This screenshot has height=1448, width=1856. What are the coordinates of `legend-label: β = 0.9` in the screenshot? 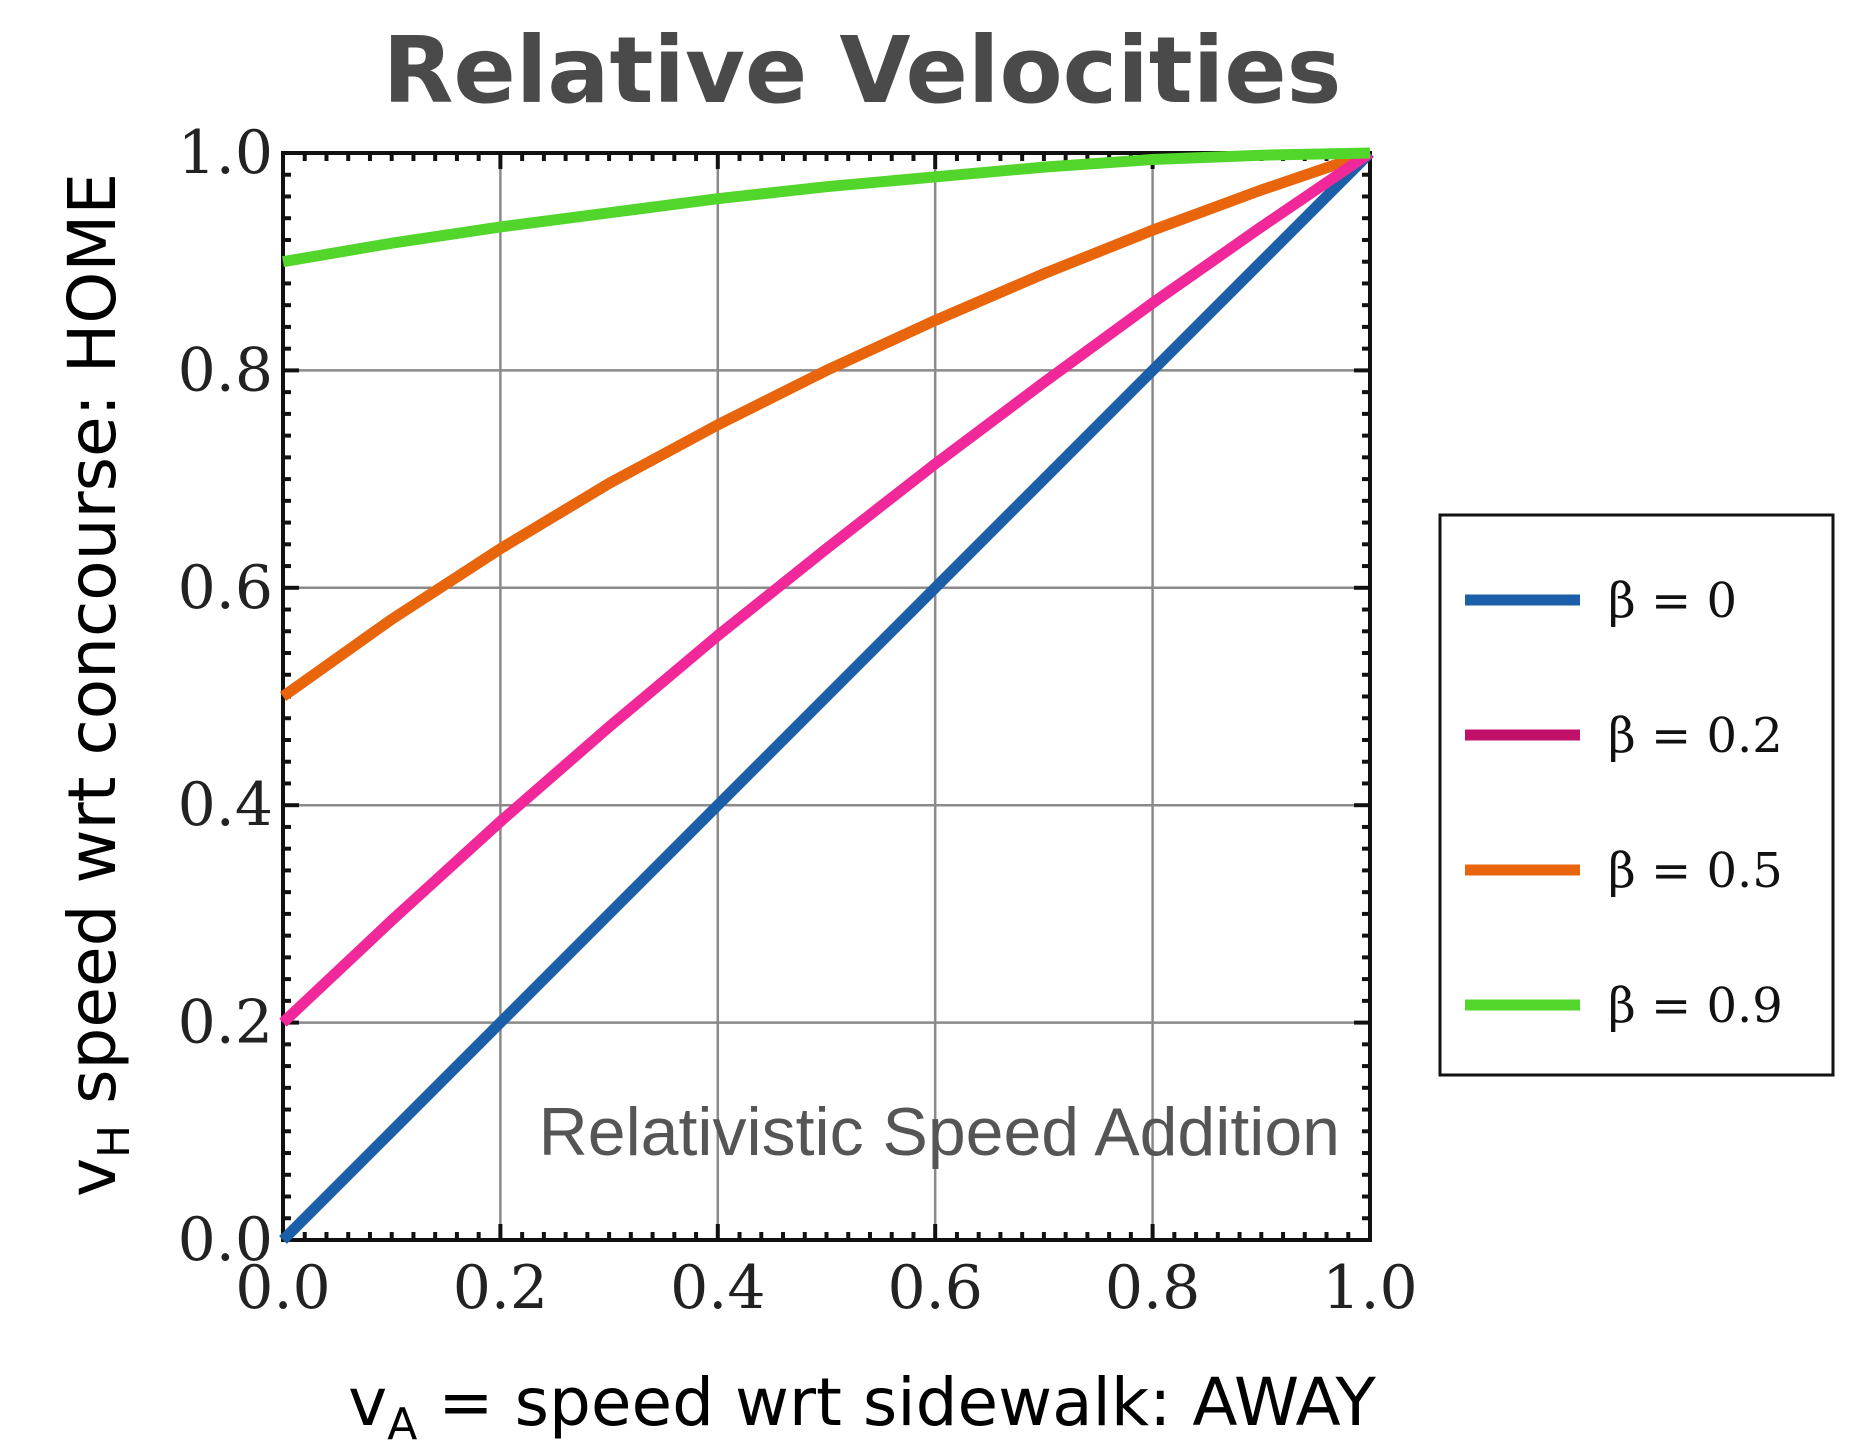 It's located at (1695, 1006).